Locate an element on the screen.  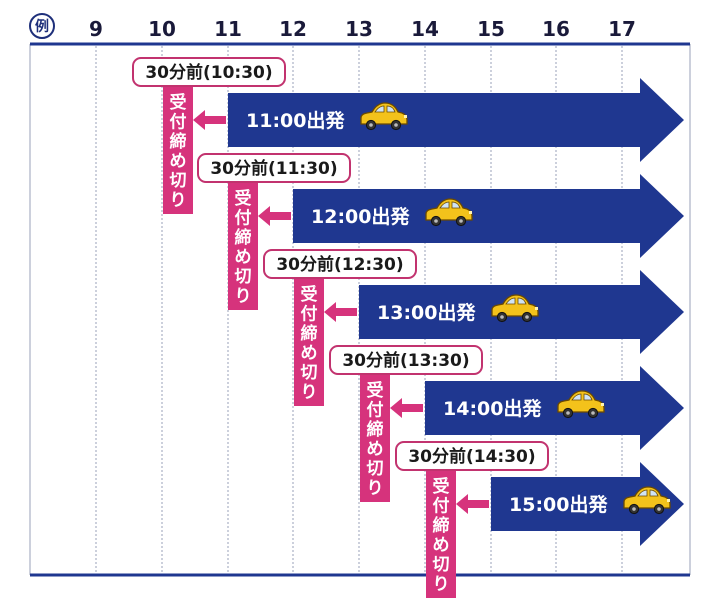
cutoff-label: 30分前(10:30) is located at coordinates (208, 72).